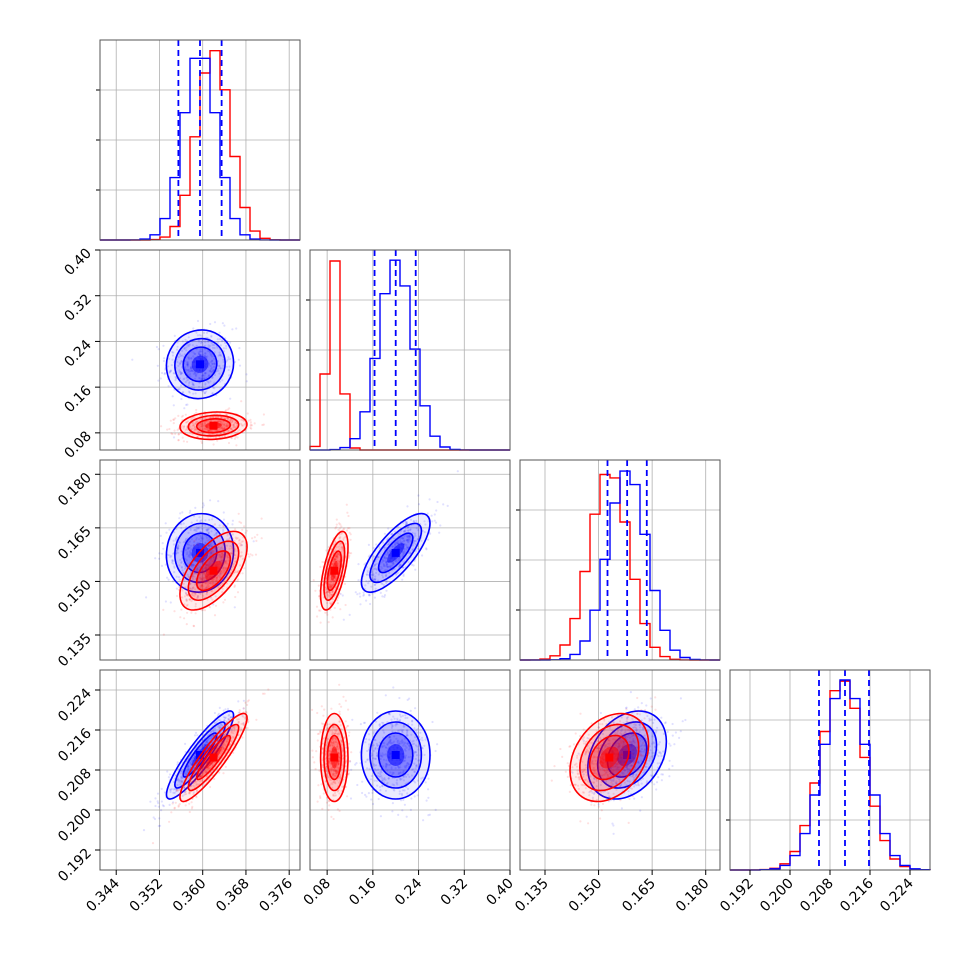 This screenshot has height=970, width=970. Describe the element at coordinates (410, 560) in the screenshot. I see `panel-frame` at that location.